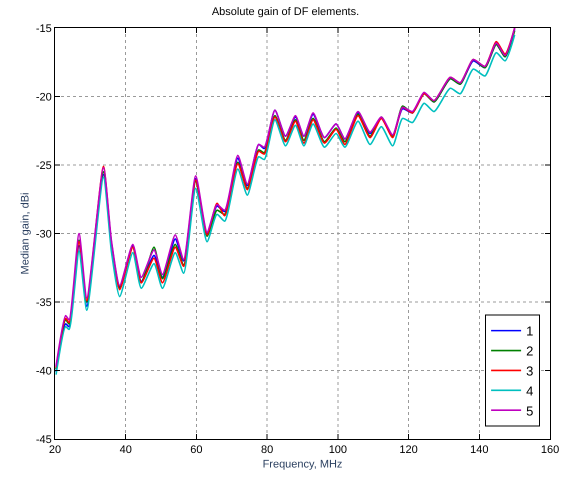  Describe the element at coordinates (479, 450) in the screenshot. I see `x-tick-label: 140` at that location.